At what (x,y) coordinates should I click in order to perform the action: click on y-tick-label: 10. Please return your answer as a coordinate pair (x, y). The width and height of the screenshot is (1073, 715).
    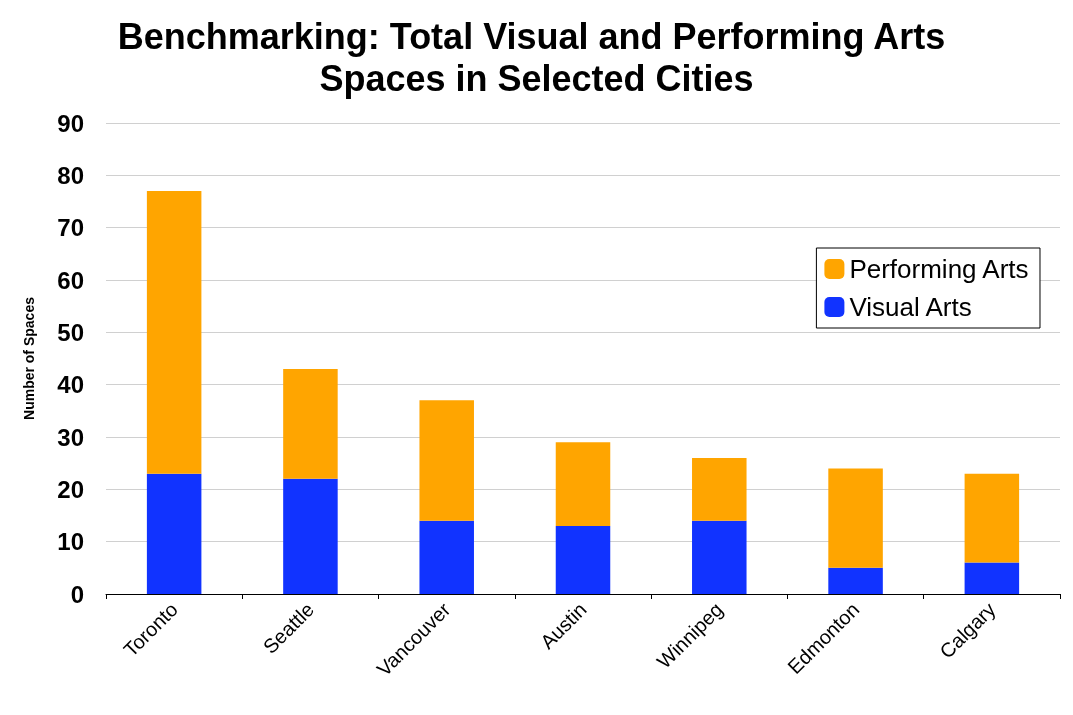
    Looking at the image, I should click on (70, 542).